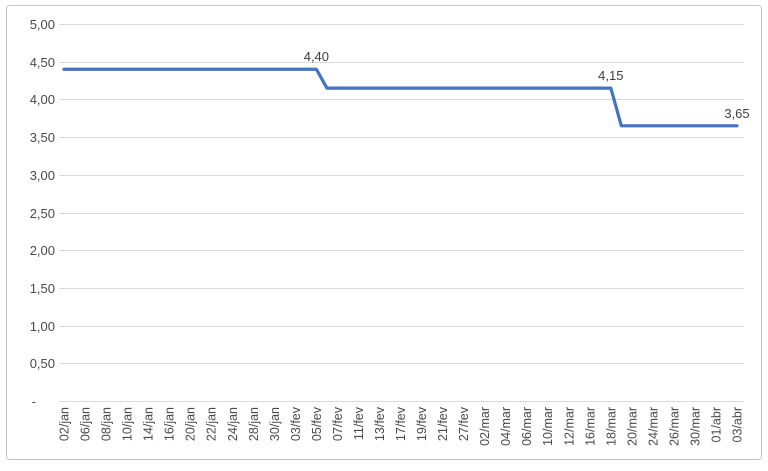  What do you see at coordinates (443, 423) in the screenshot?
I see `x-tick-label: 21/fev` at bounding box center [443, 423].